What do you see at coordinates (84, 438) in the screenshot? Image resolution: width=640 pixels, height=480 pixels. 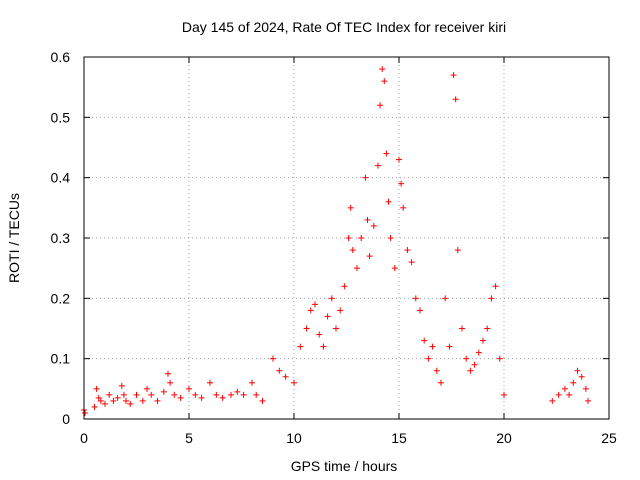 I see `x-tick-label: 0` at bounding box center [84, 438].